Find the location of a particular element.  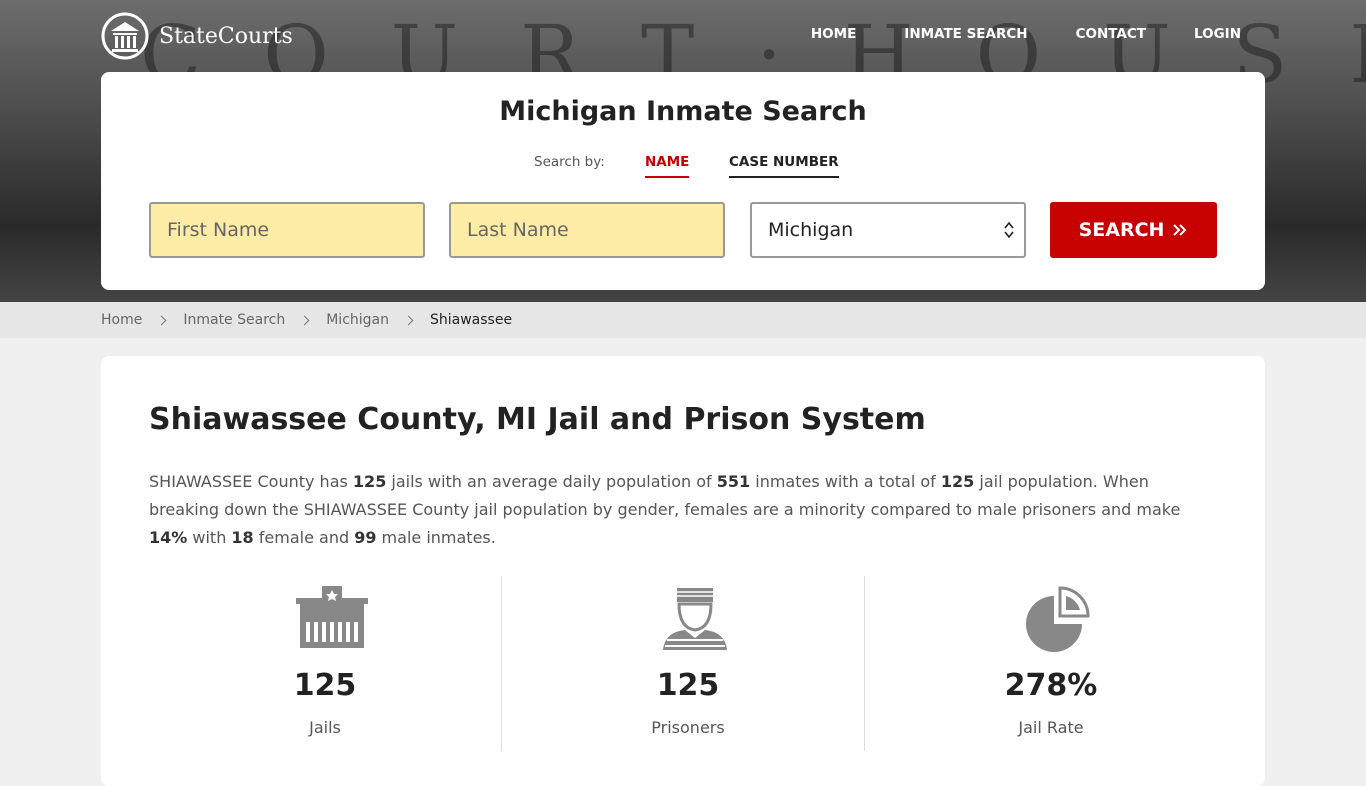

search-title: Michigan Inmate Search is located at coordinates (683, 111).